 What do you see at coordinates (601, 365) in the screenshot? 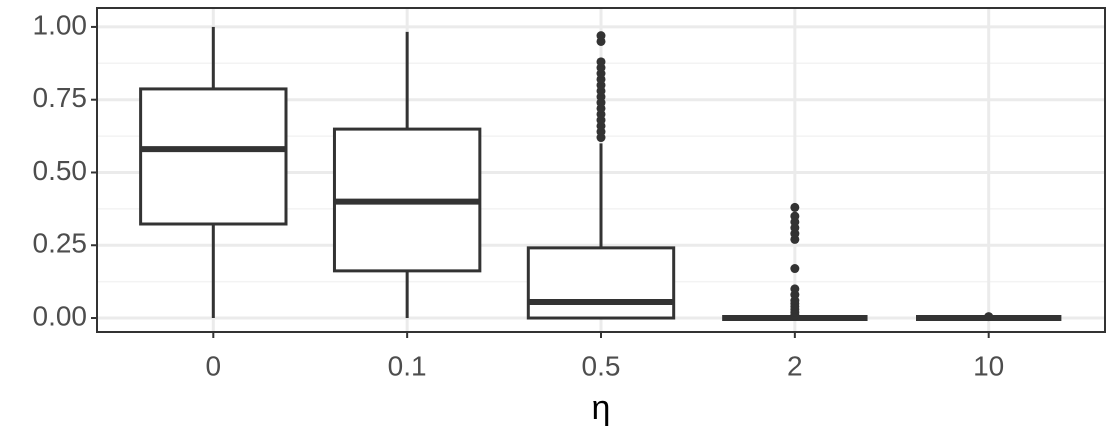
I see `x-tick-label: 0.5` at bounding box center [601, 365].